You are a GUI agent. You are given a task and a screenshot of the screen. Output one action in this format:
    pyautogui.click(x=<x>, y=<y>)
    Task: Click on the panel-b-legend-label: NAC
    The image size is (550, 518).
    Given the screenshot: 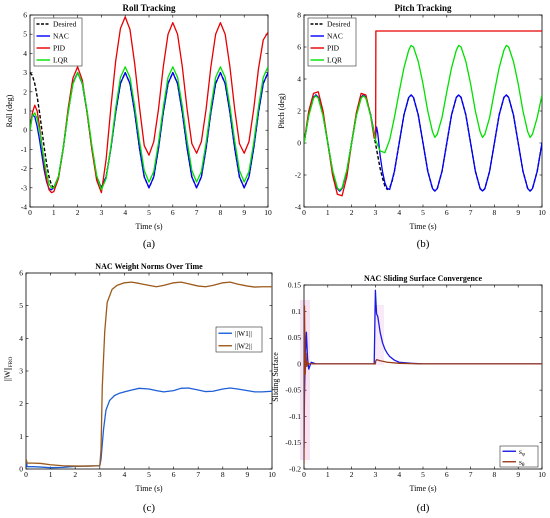 What is the action you would take?
    pyautogui.click(x=335, y=36)
    